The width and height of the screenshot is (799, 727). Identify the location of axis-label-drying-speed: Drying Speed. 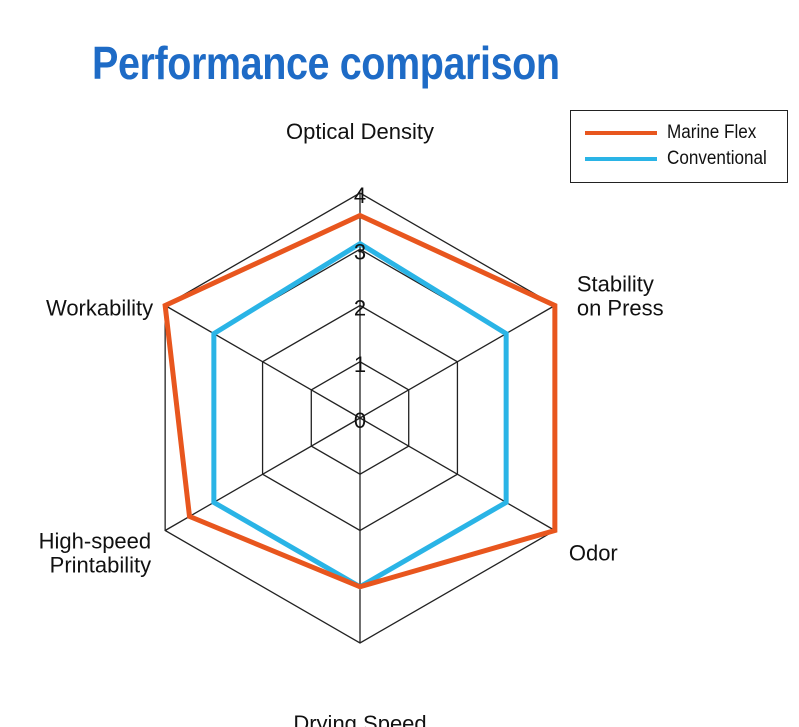
(359, 719).